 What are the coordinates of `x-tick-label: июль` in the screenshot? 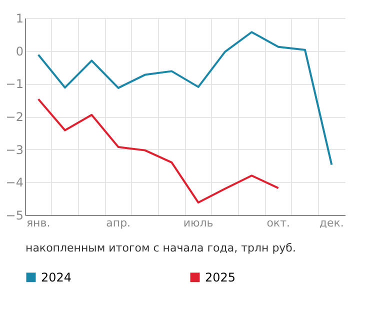 It's located at (198, 223).